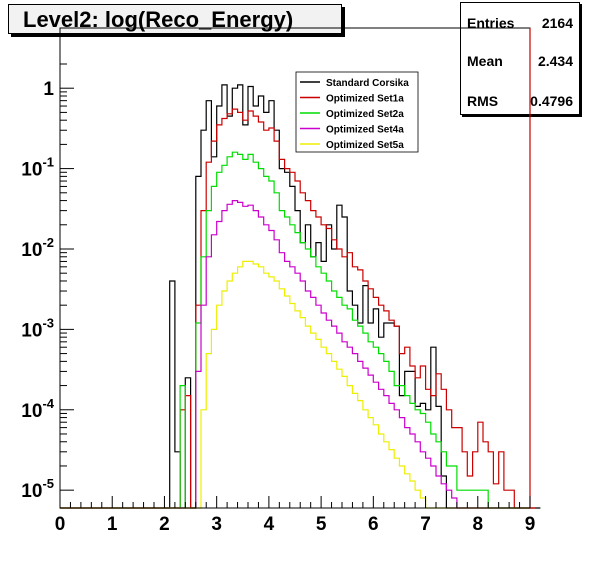 This screenshot has height=566, width=590. What do you see at coordinates (555, 61) in the screenshot?
I see `stats-mean-value: 2.434` at bounding box center [555, 61].